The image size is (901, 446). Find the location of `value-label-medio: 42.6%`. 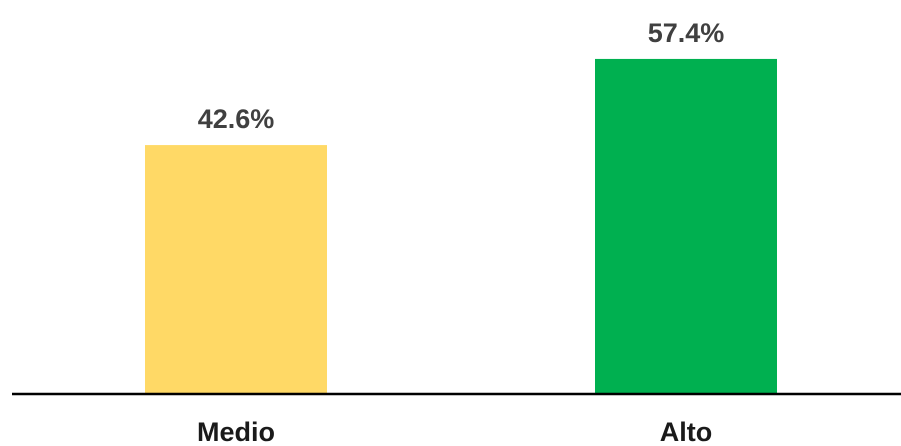

value-label-medio: 42.6% is located at coordinates (236, 119).